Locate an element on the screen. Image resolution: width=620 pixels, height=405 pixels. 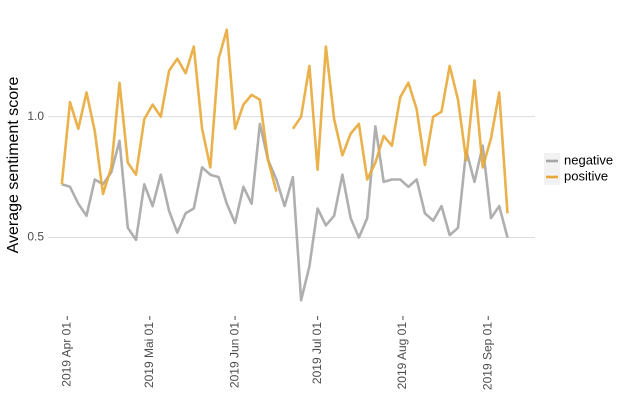
y-axis-label: Average sentiment score is located at coordinates (13, 165).